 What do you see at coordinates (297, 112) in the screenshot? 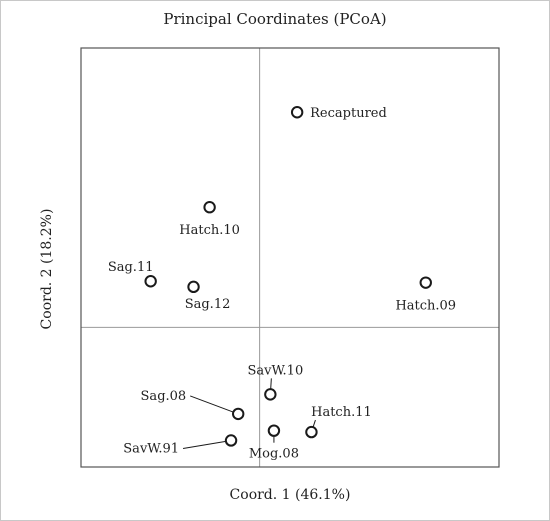
I see `point-recaptured` at bounding box center [297, 112].